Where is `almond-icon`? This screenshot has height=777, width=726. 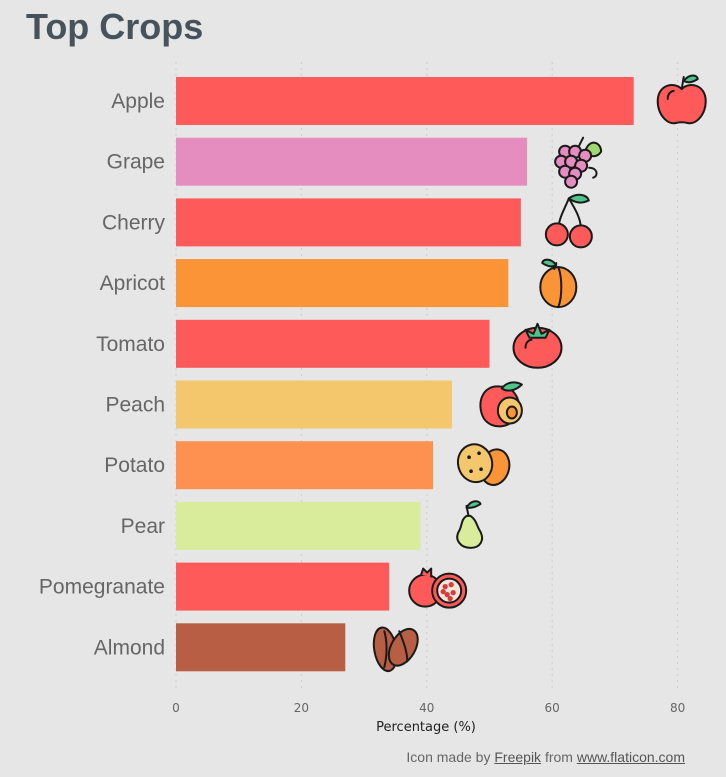 almond-icon is located at coordinates (395, 649).